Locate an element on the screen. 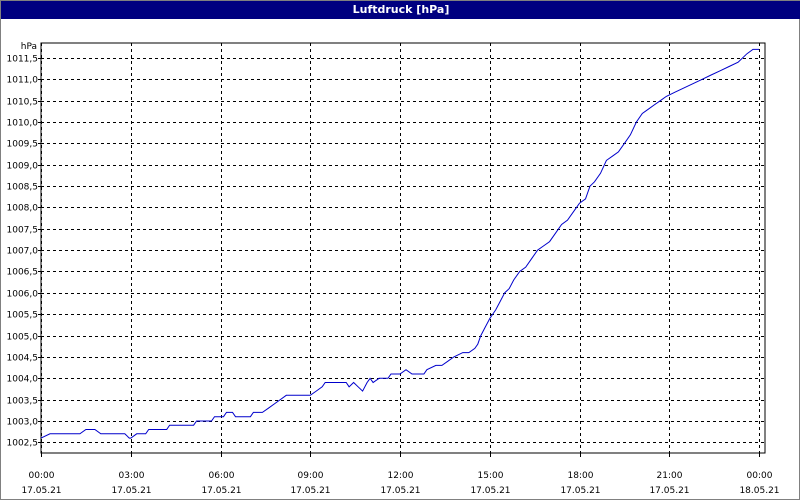 This screenshot has height=501, width=800. y-tick-label: 1007,0 is located at coordinates (23, 252).